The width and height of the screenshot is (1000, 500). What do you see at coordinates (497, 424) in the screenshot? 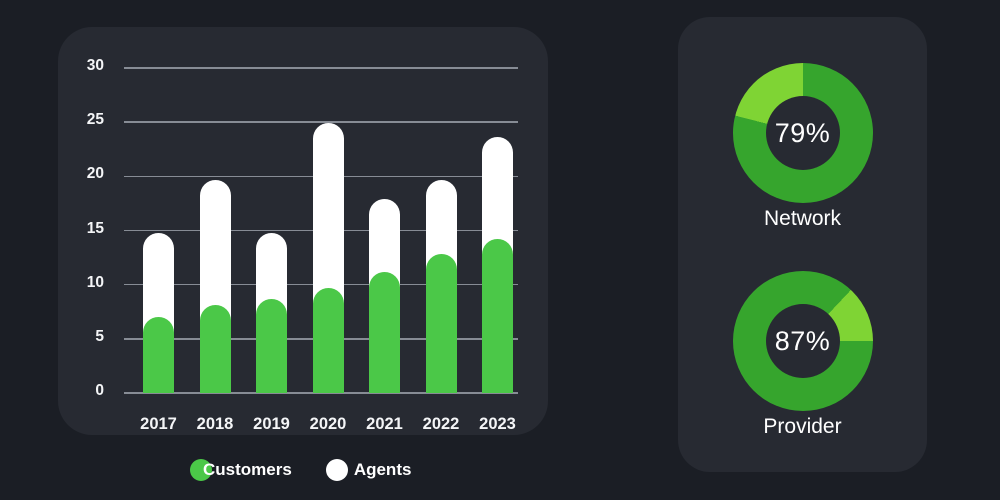
I see `x-axis-year-label: 2023` at bounding box center [497, 424].